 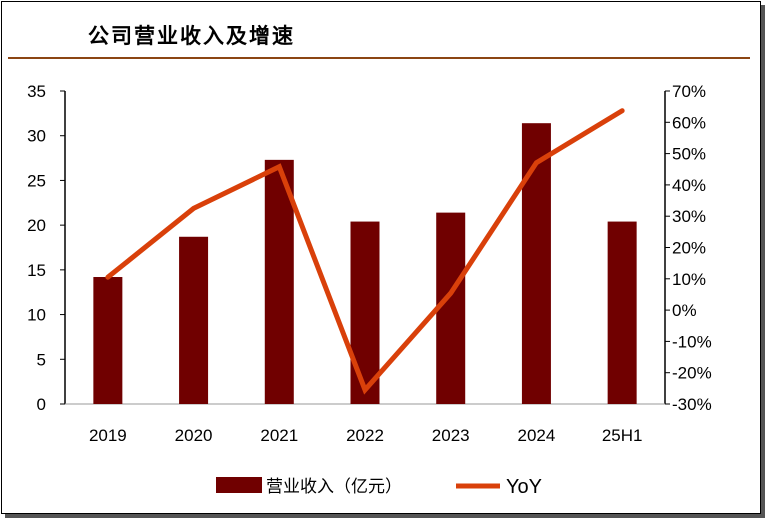 What do you see at coordinates (692, 373) in the screenshot?
I see `right-tick-label: -20%` at bounding box center [692, 373].